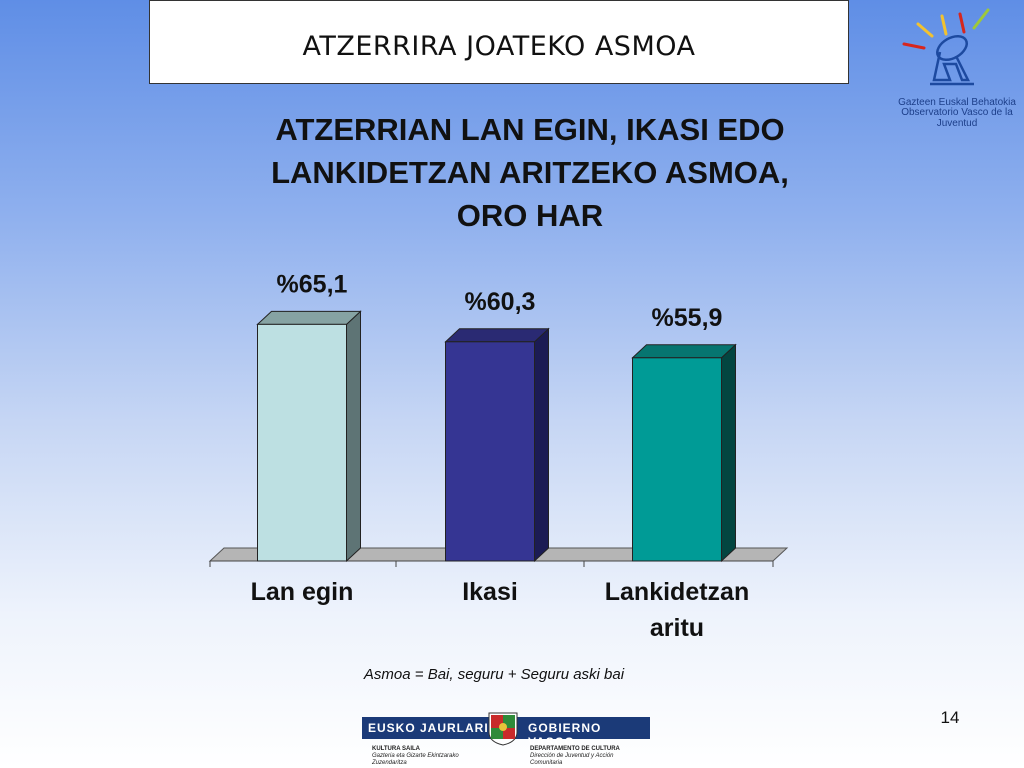 This screenshot has height=768, width=1024. Describe the element at coordinates (503, 729) in the screenshot. I see `basque-coat-of-arms-icon` at that location.